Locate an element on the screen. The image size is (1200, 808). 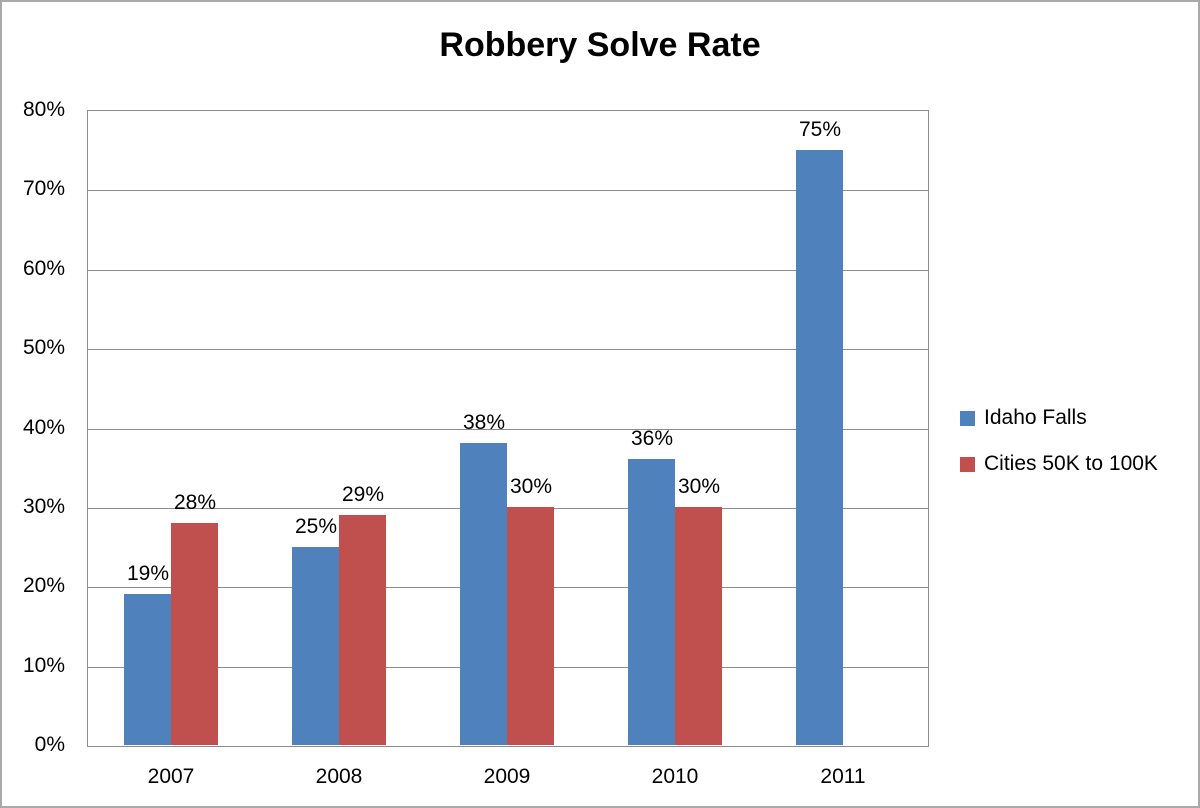
data-label-idaho-falls-2007: 19% is located at coordinates (148, 573).